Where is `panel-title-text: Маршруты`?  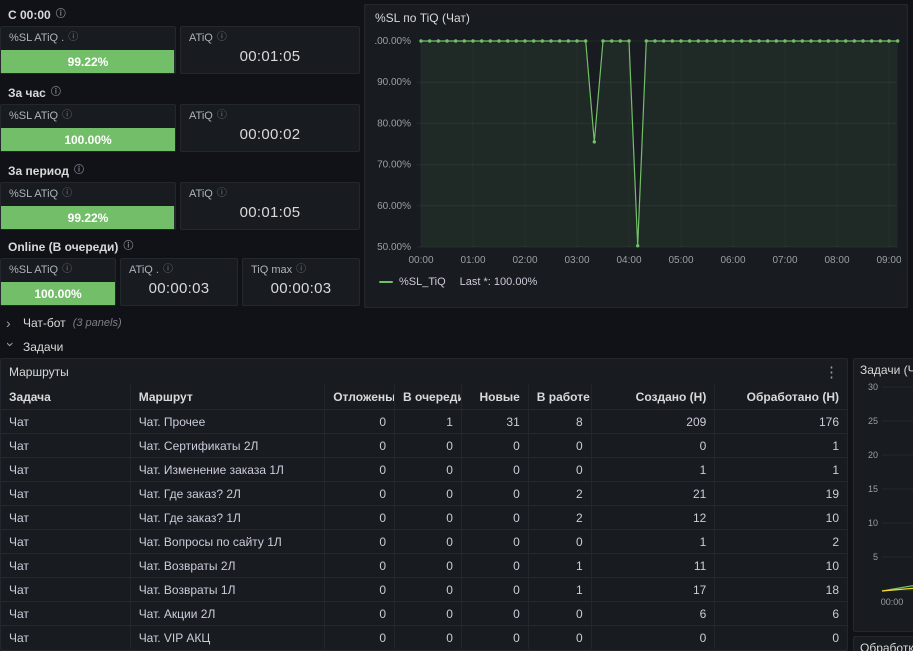 panel-title-text: Маршруты is located at coordinates (39, 372).